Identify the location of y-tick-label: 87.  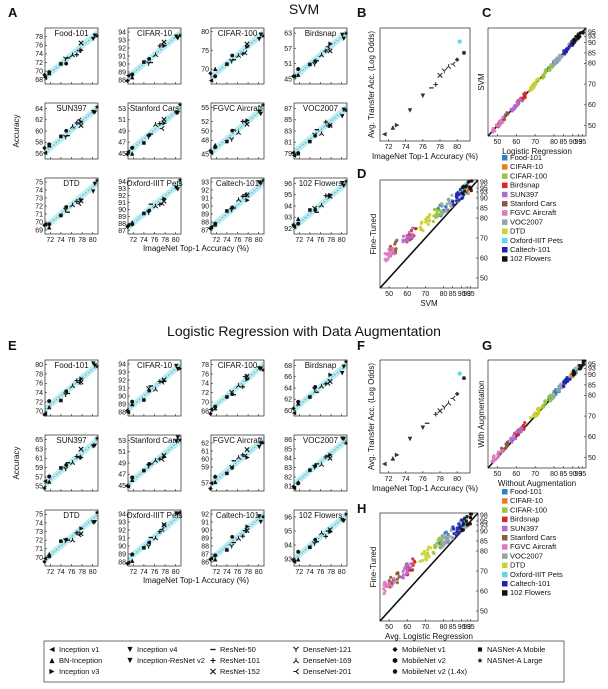
(288, 109).